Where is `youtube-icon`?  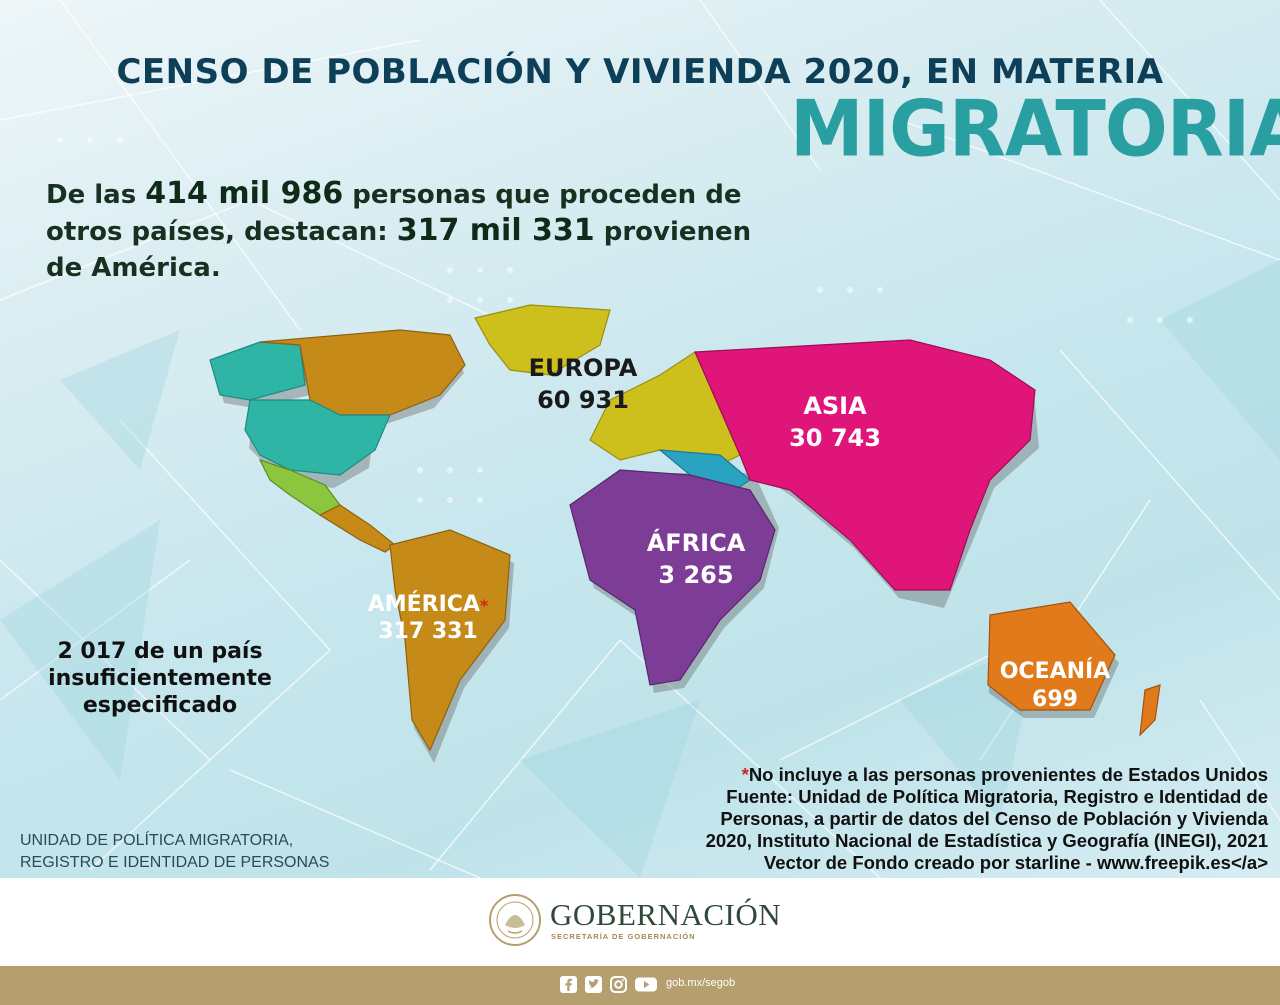
youtube-icon is located at coordinates (646, 984).